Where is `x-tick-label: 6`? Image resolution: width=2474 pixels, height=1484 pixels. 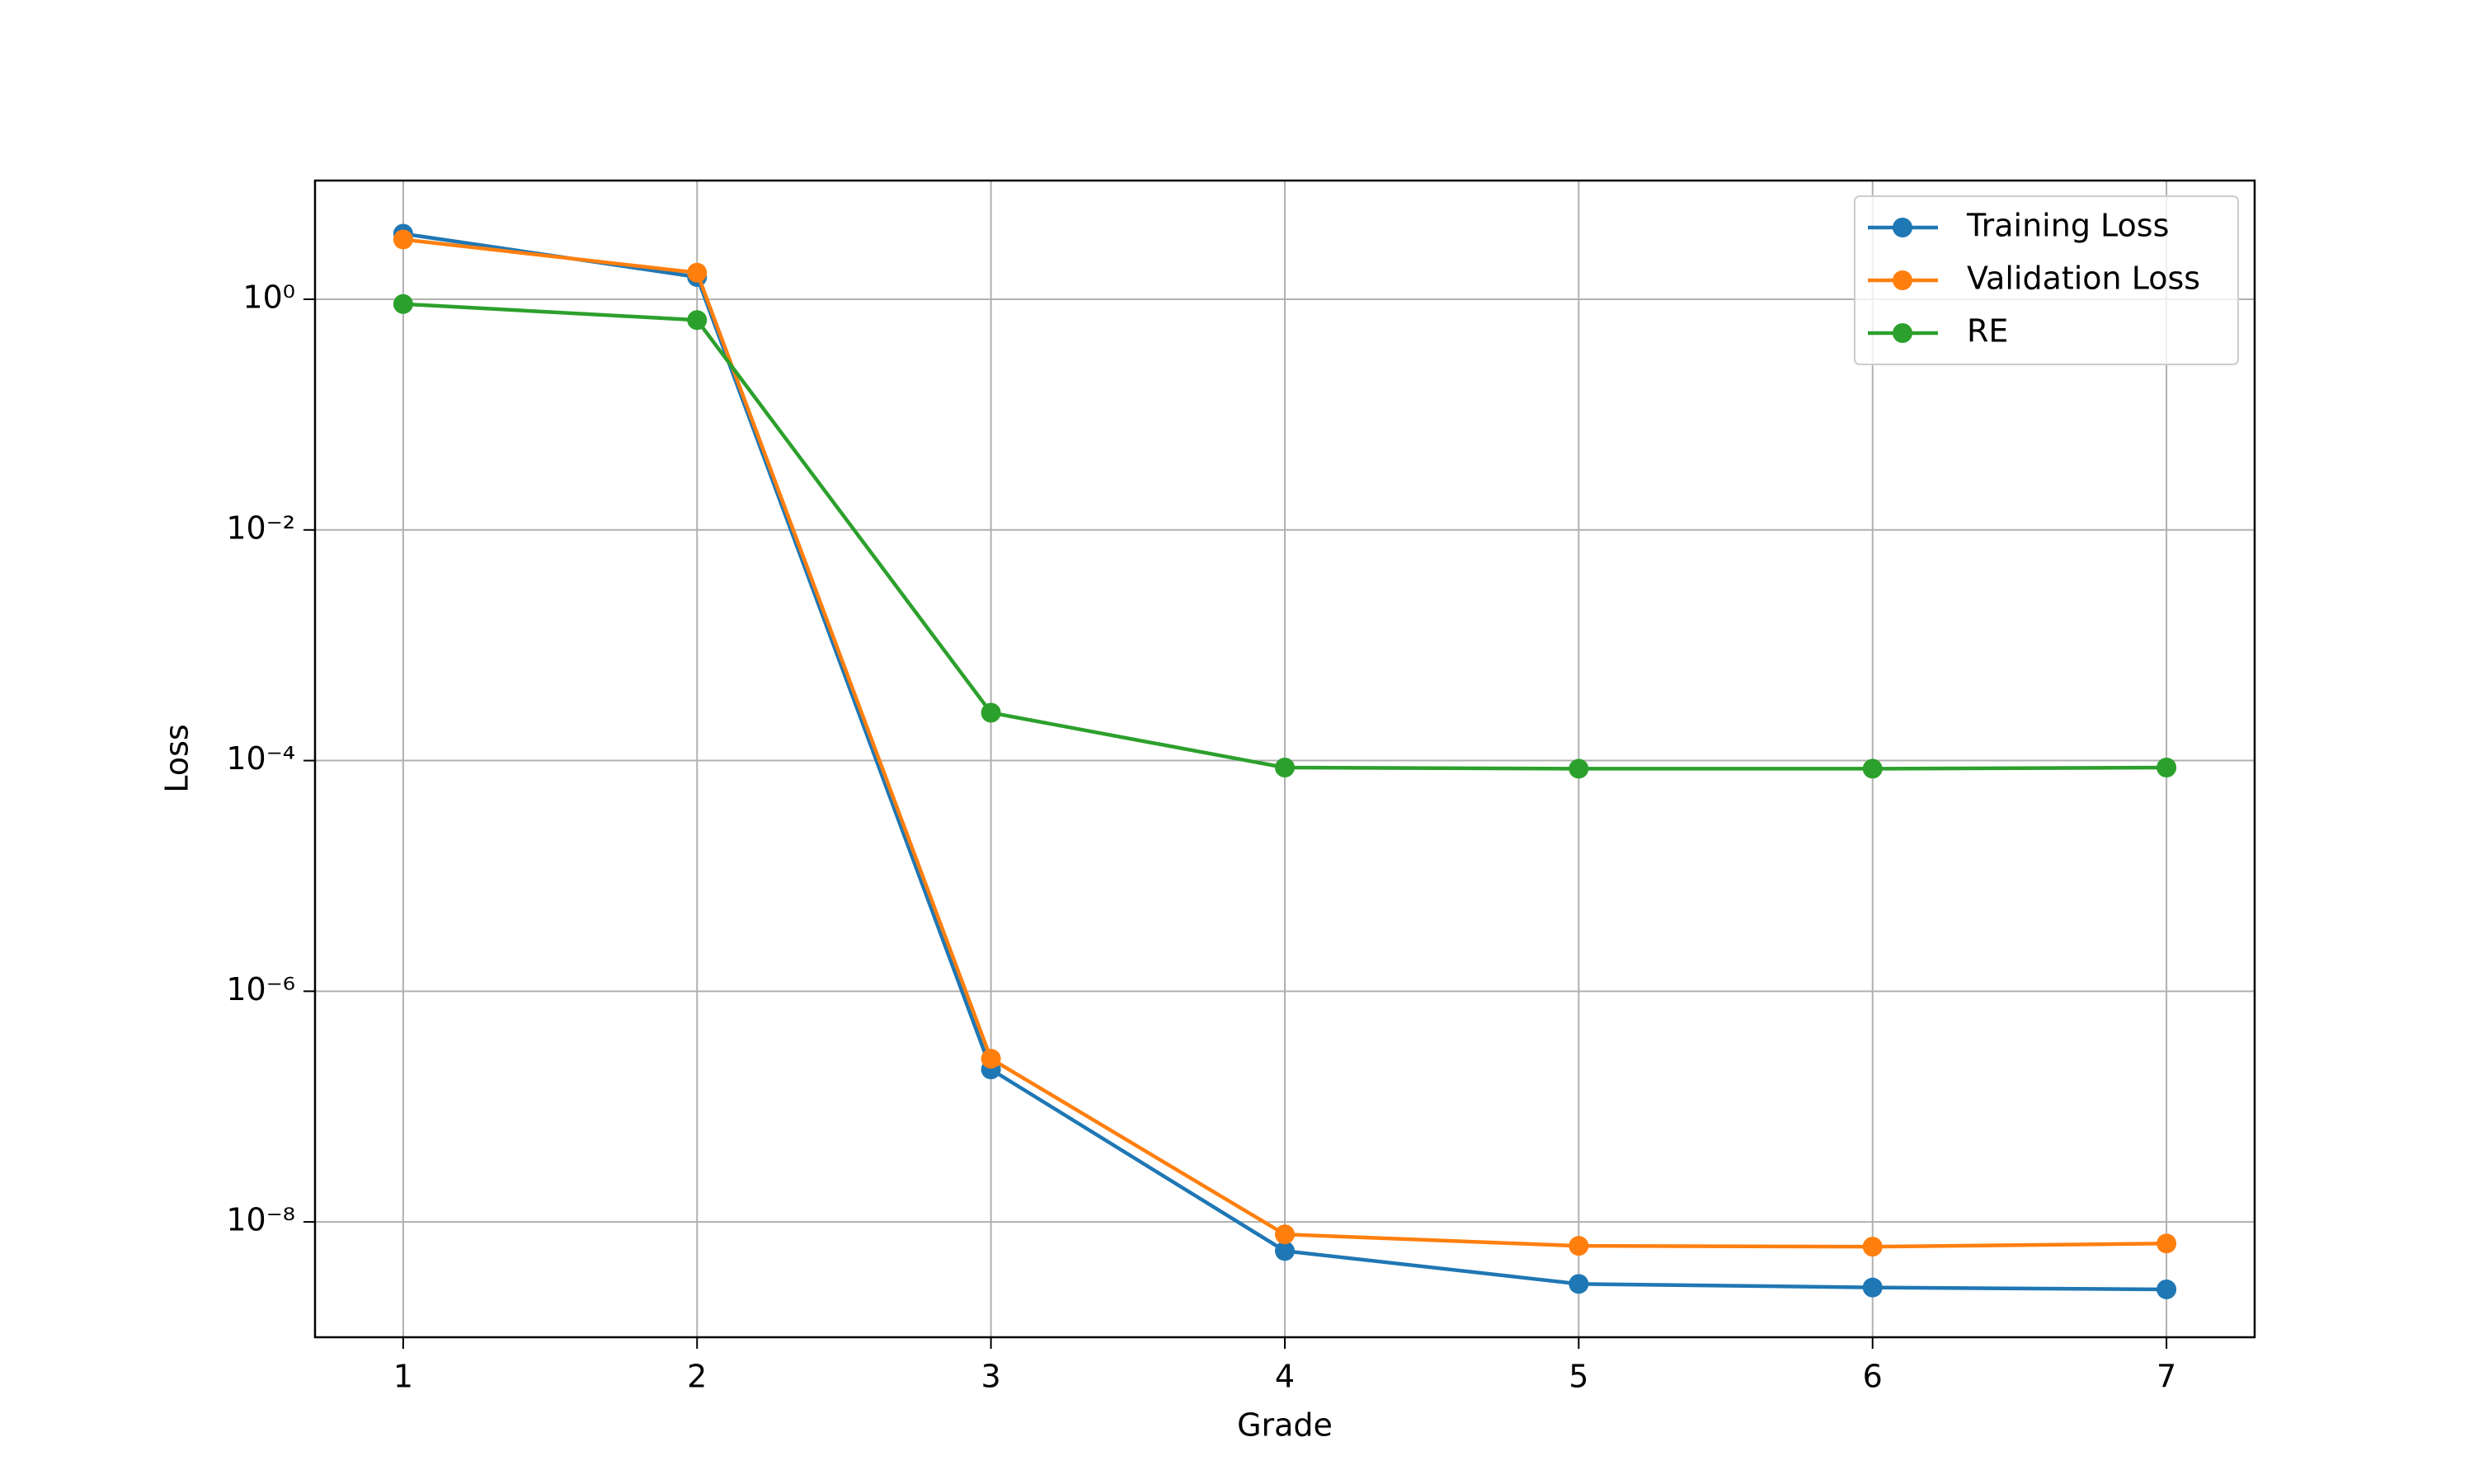
x-tick-label: 6 is located at coordinates (1873, 1377).